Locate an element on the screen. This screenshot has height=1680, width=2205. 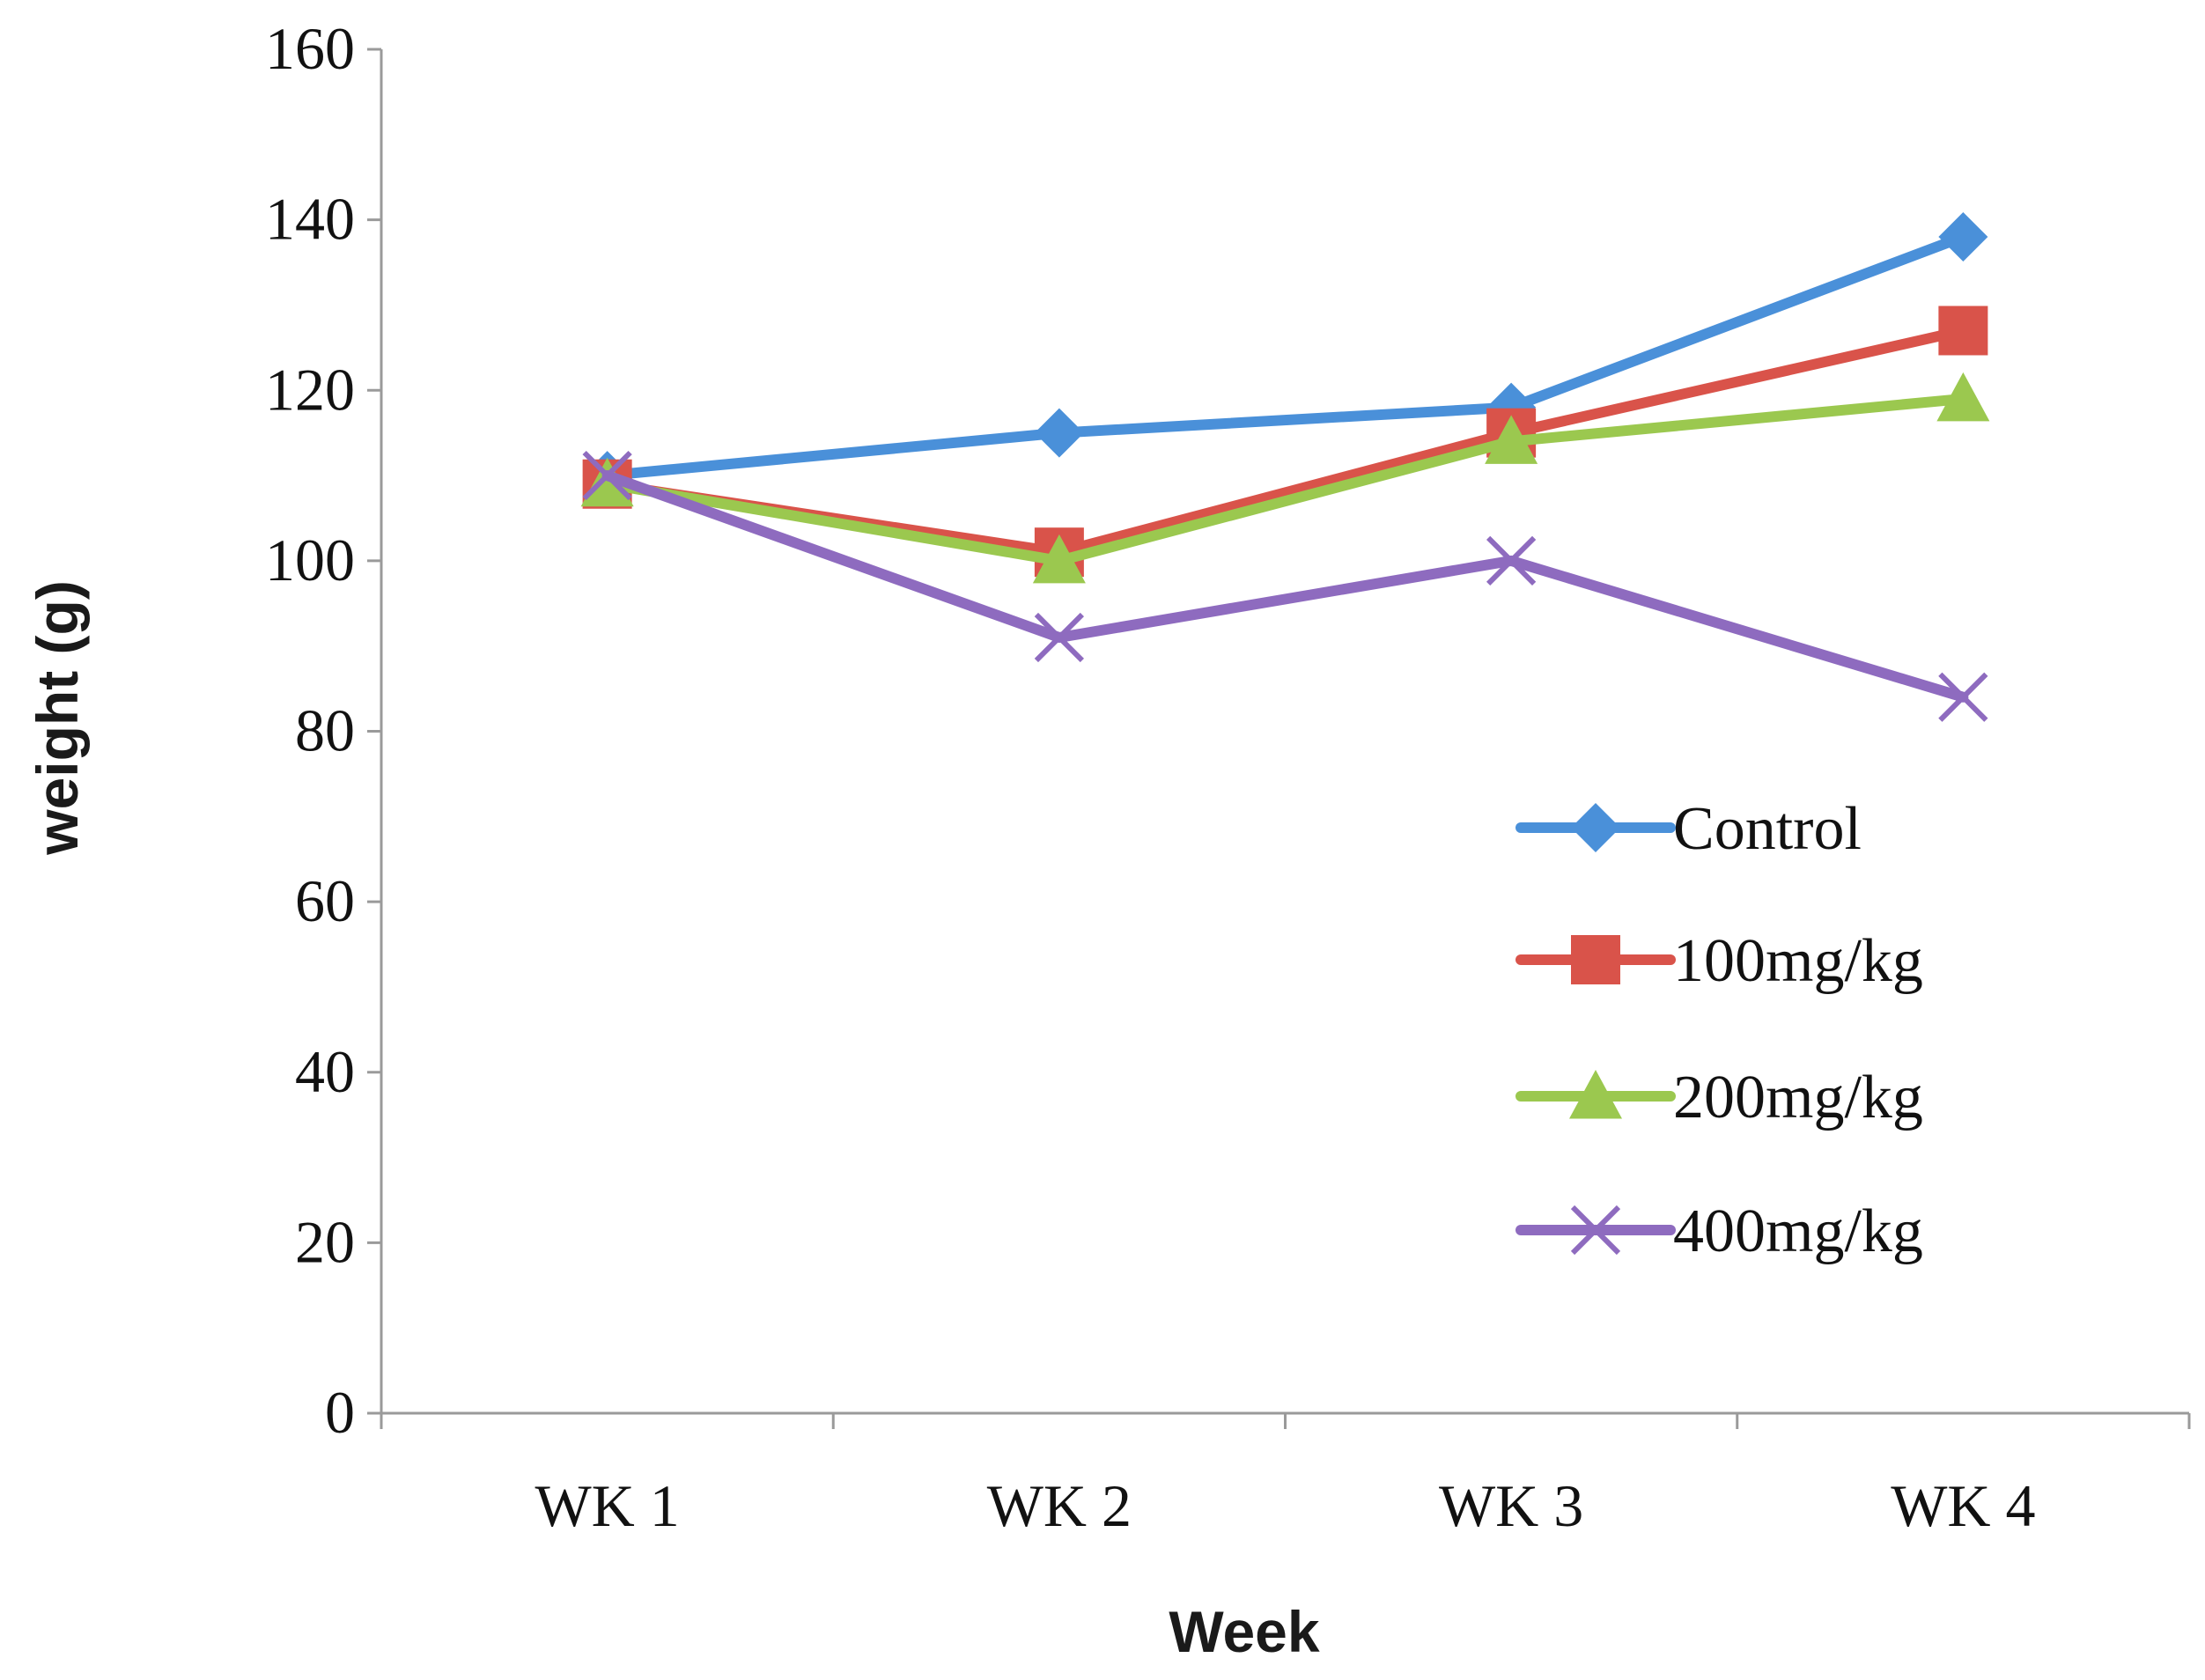
legend-item: 100mg/kg is located at coordinates (1719, 961).